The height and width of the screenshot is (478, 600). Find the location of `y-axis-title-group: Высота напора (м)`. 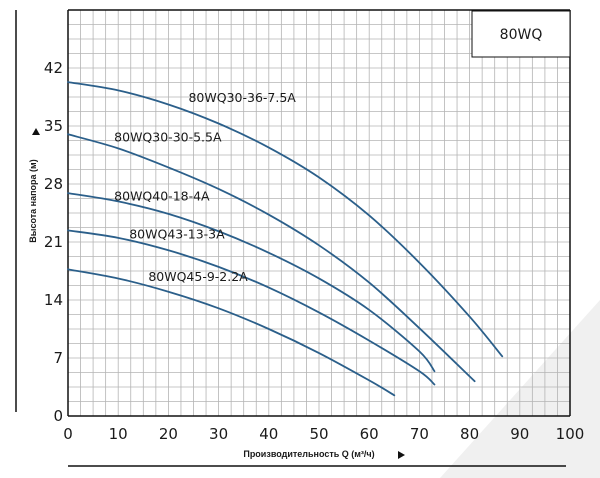

y-axis-title-group: Высота напора (м) is located at coordinates (27, 211).